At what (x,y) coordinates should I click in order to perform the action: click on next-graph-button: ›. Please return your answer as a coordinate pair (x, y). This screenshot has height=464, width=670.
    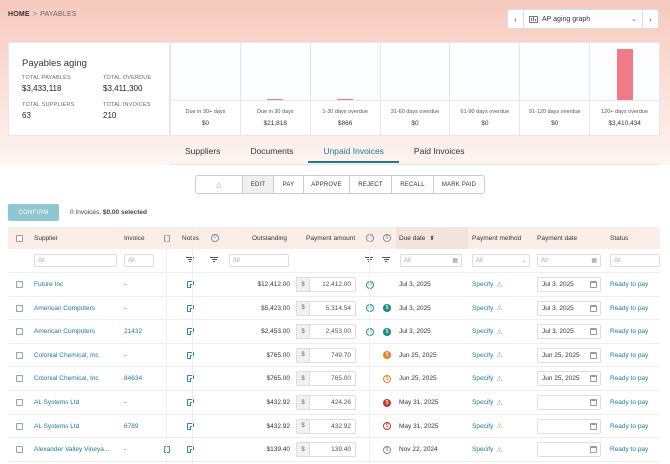
    Looking at the image, I should click on (650, 19).